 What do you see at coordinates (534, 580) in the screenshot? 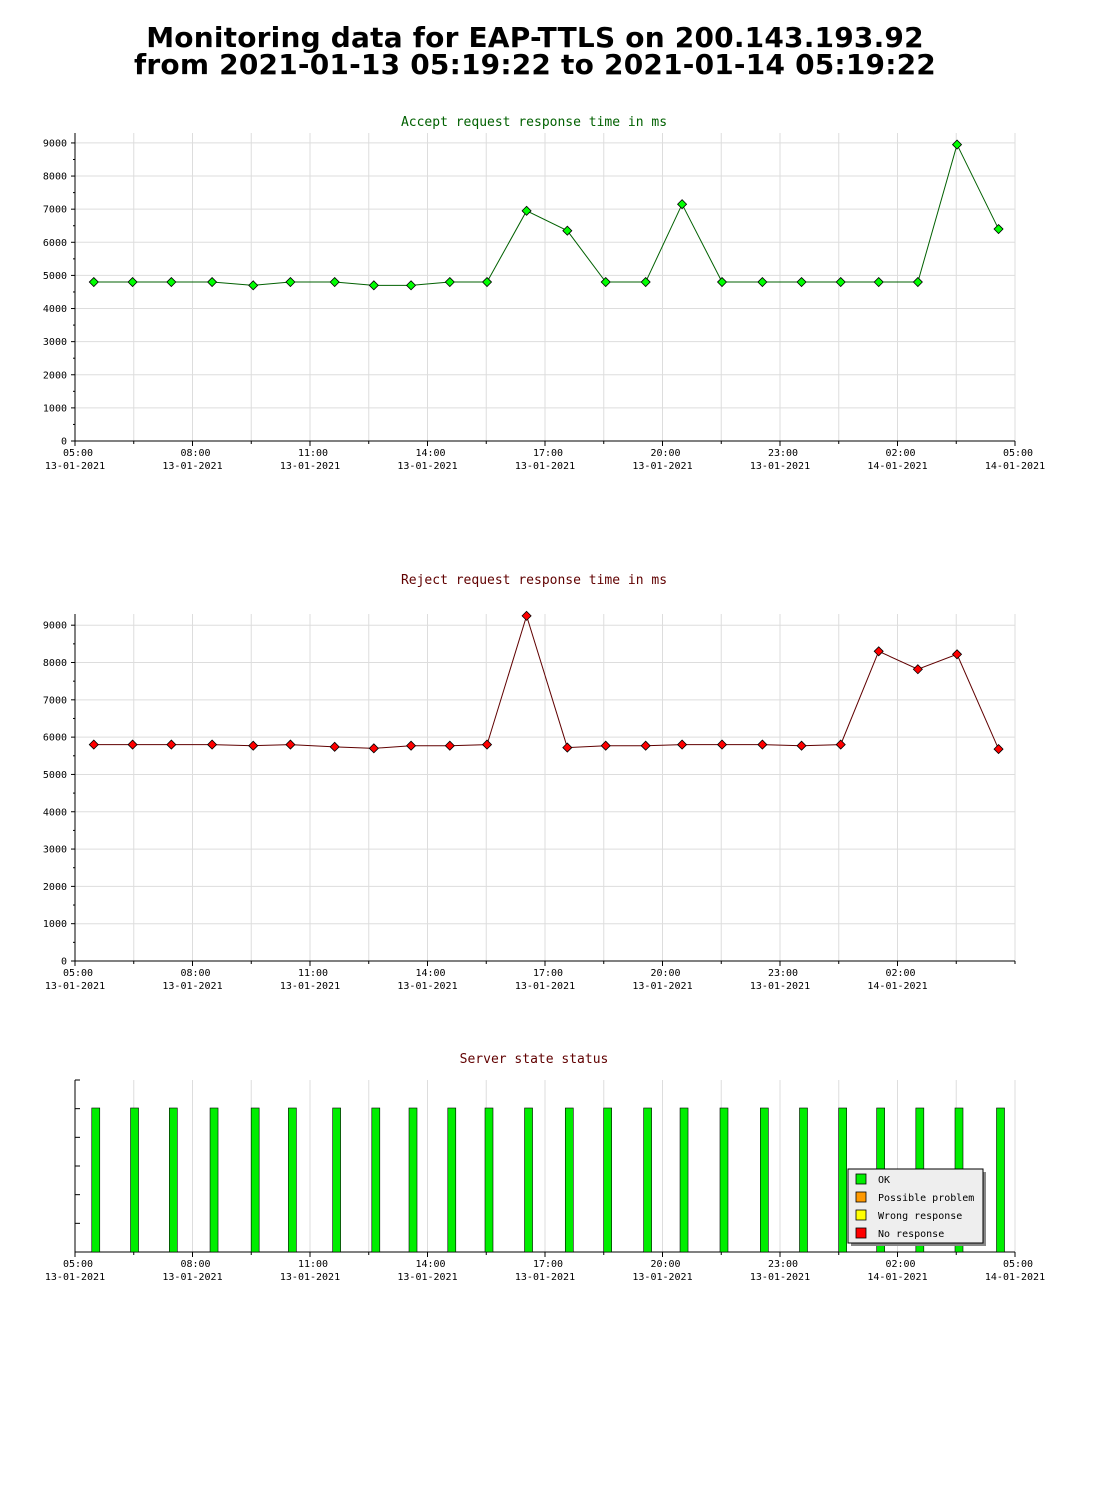
I see `chart-title: Reject request response time in ms` at bounding box center [534, 580].